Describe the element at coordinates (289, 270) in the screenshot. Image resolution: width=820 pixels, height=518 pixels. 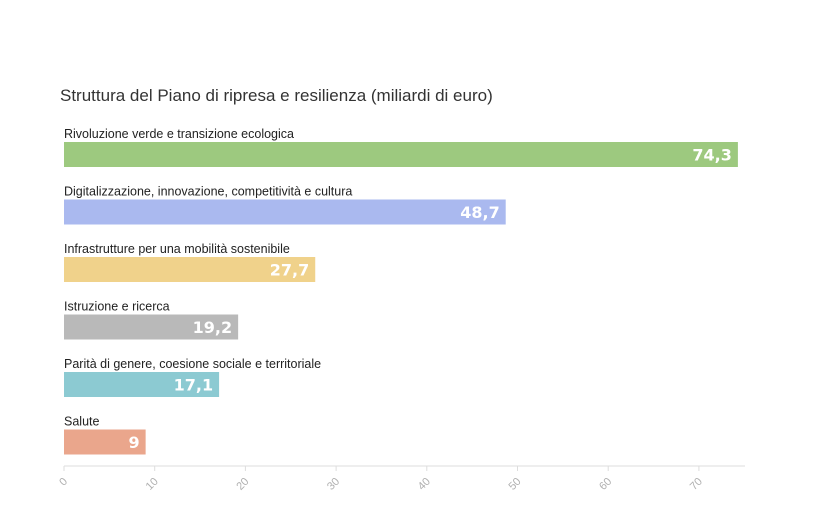
I see `data-label: 27,7` at that location.